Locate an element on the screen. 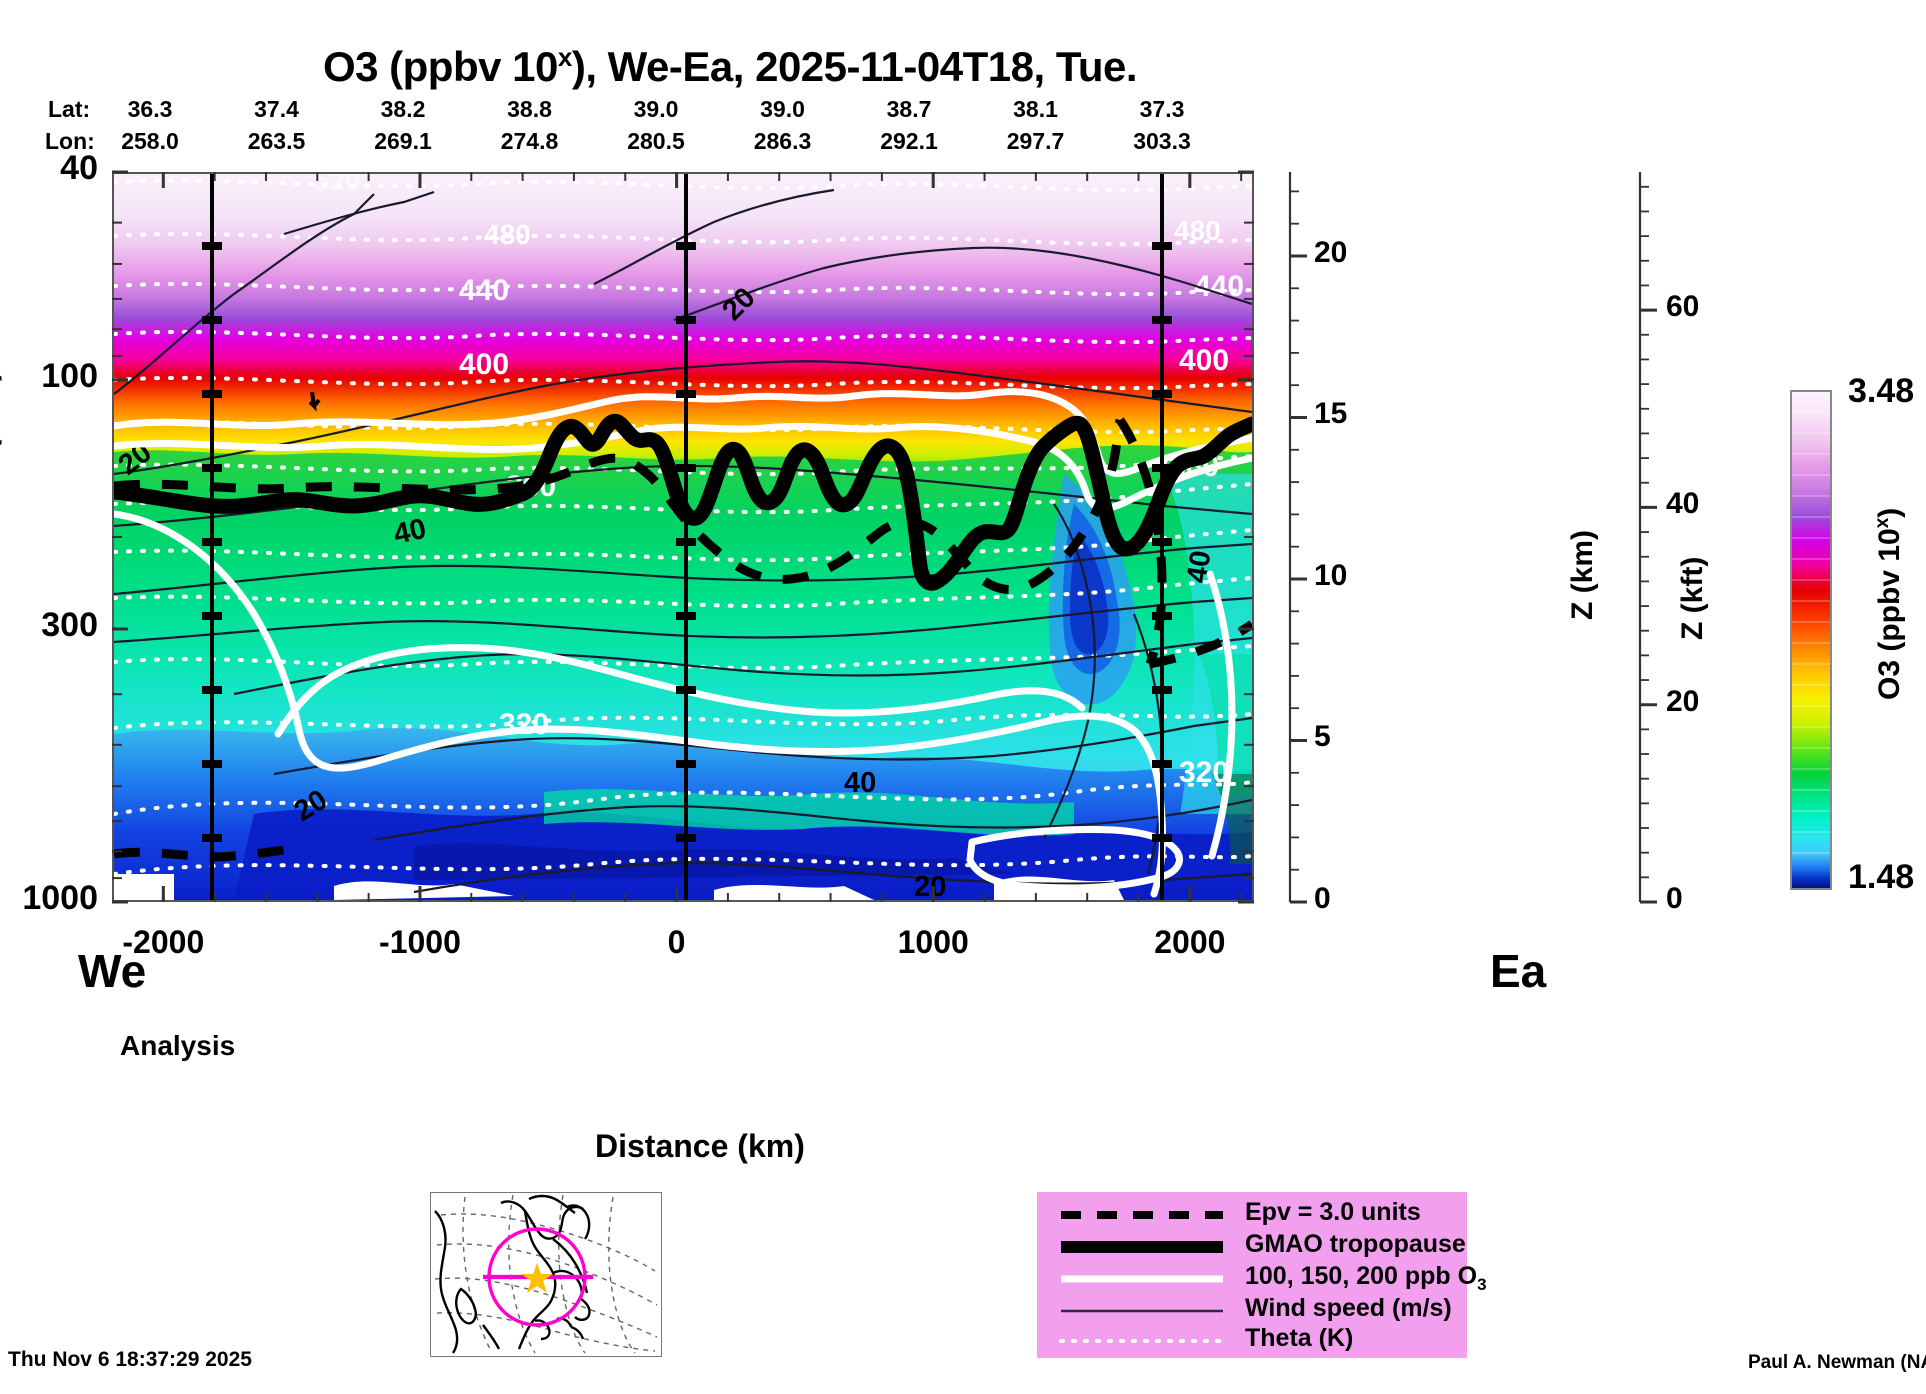  z-kft-tick-label: 40 is located at coordinates (1683, 504).